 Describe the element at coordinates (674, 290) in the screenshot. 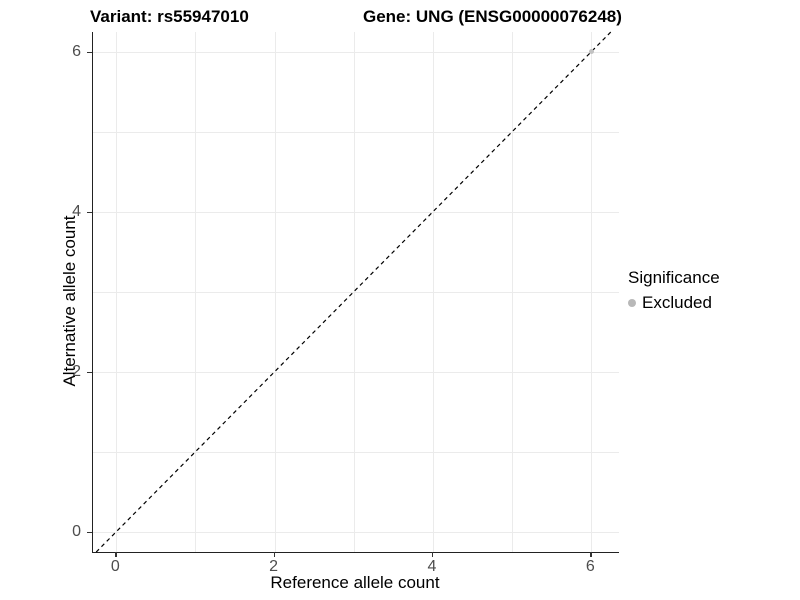

I see `legend: Significance Excluded` at that location.